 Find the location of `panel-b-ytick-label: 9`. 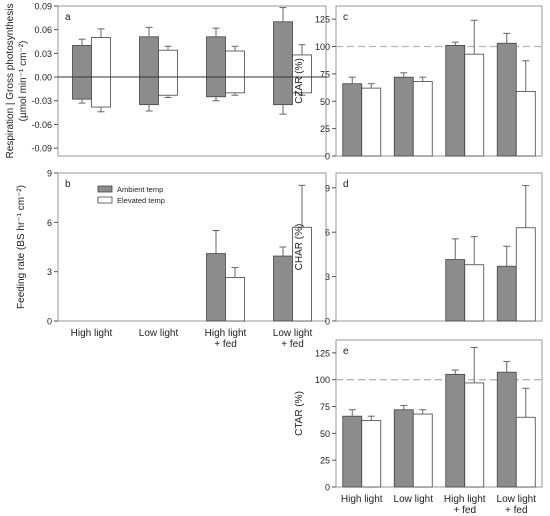

panel-b-ytick-label: 9 is located at coordinates (49, 174).